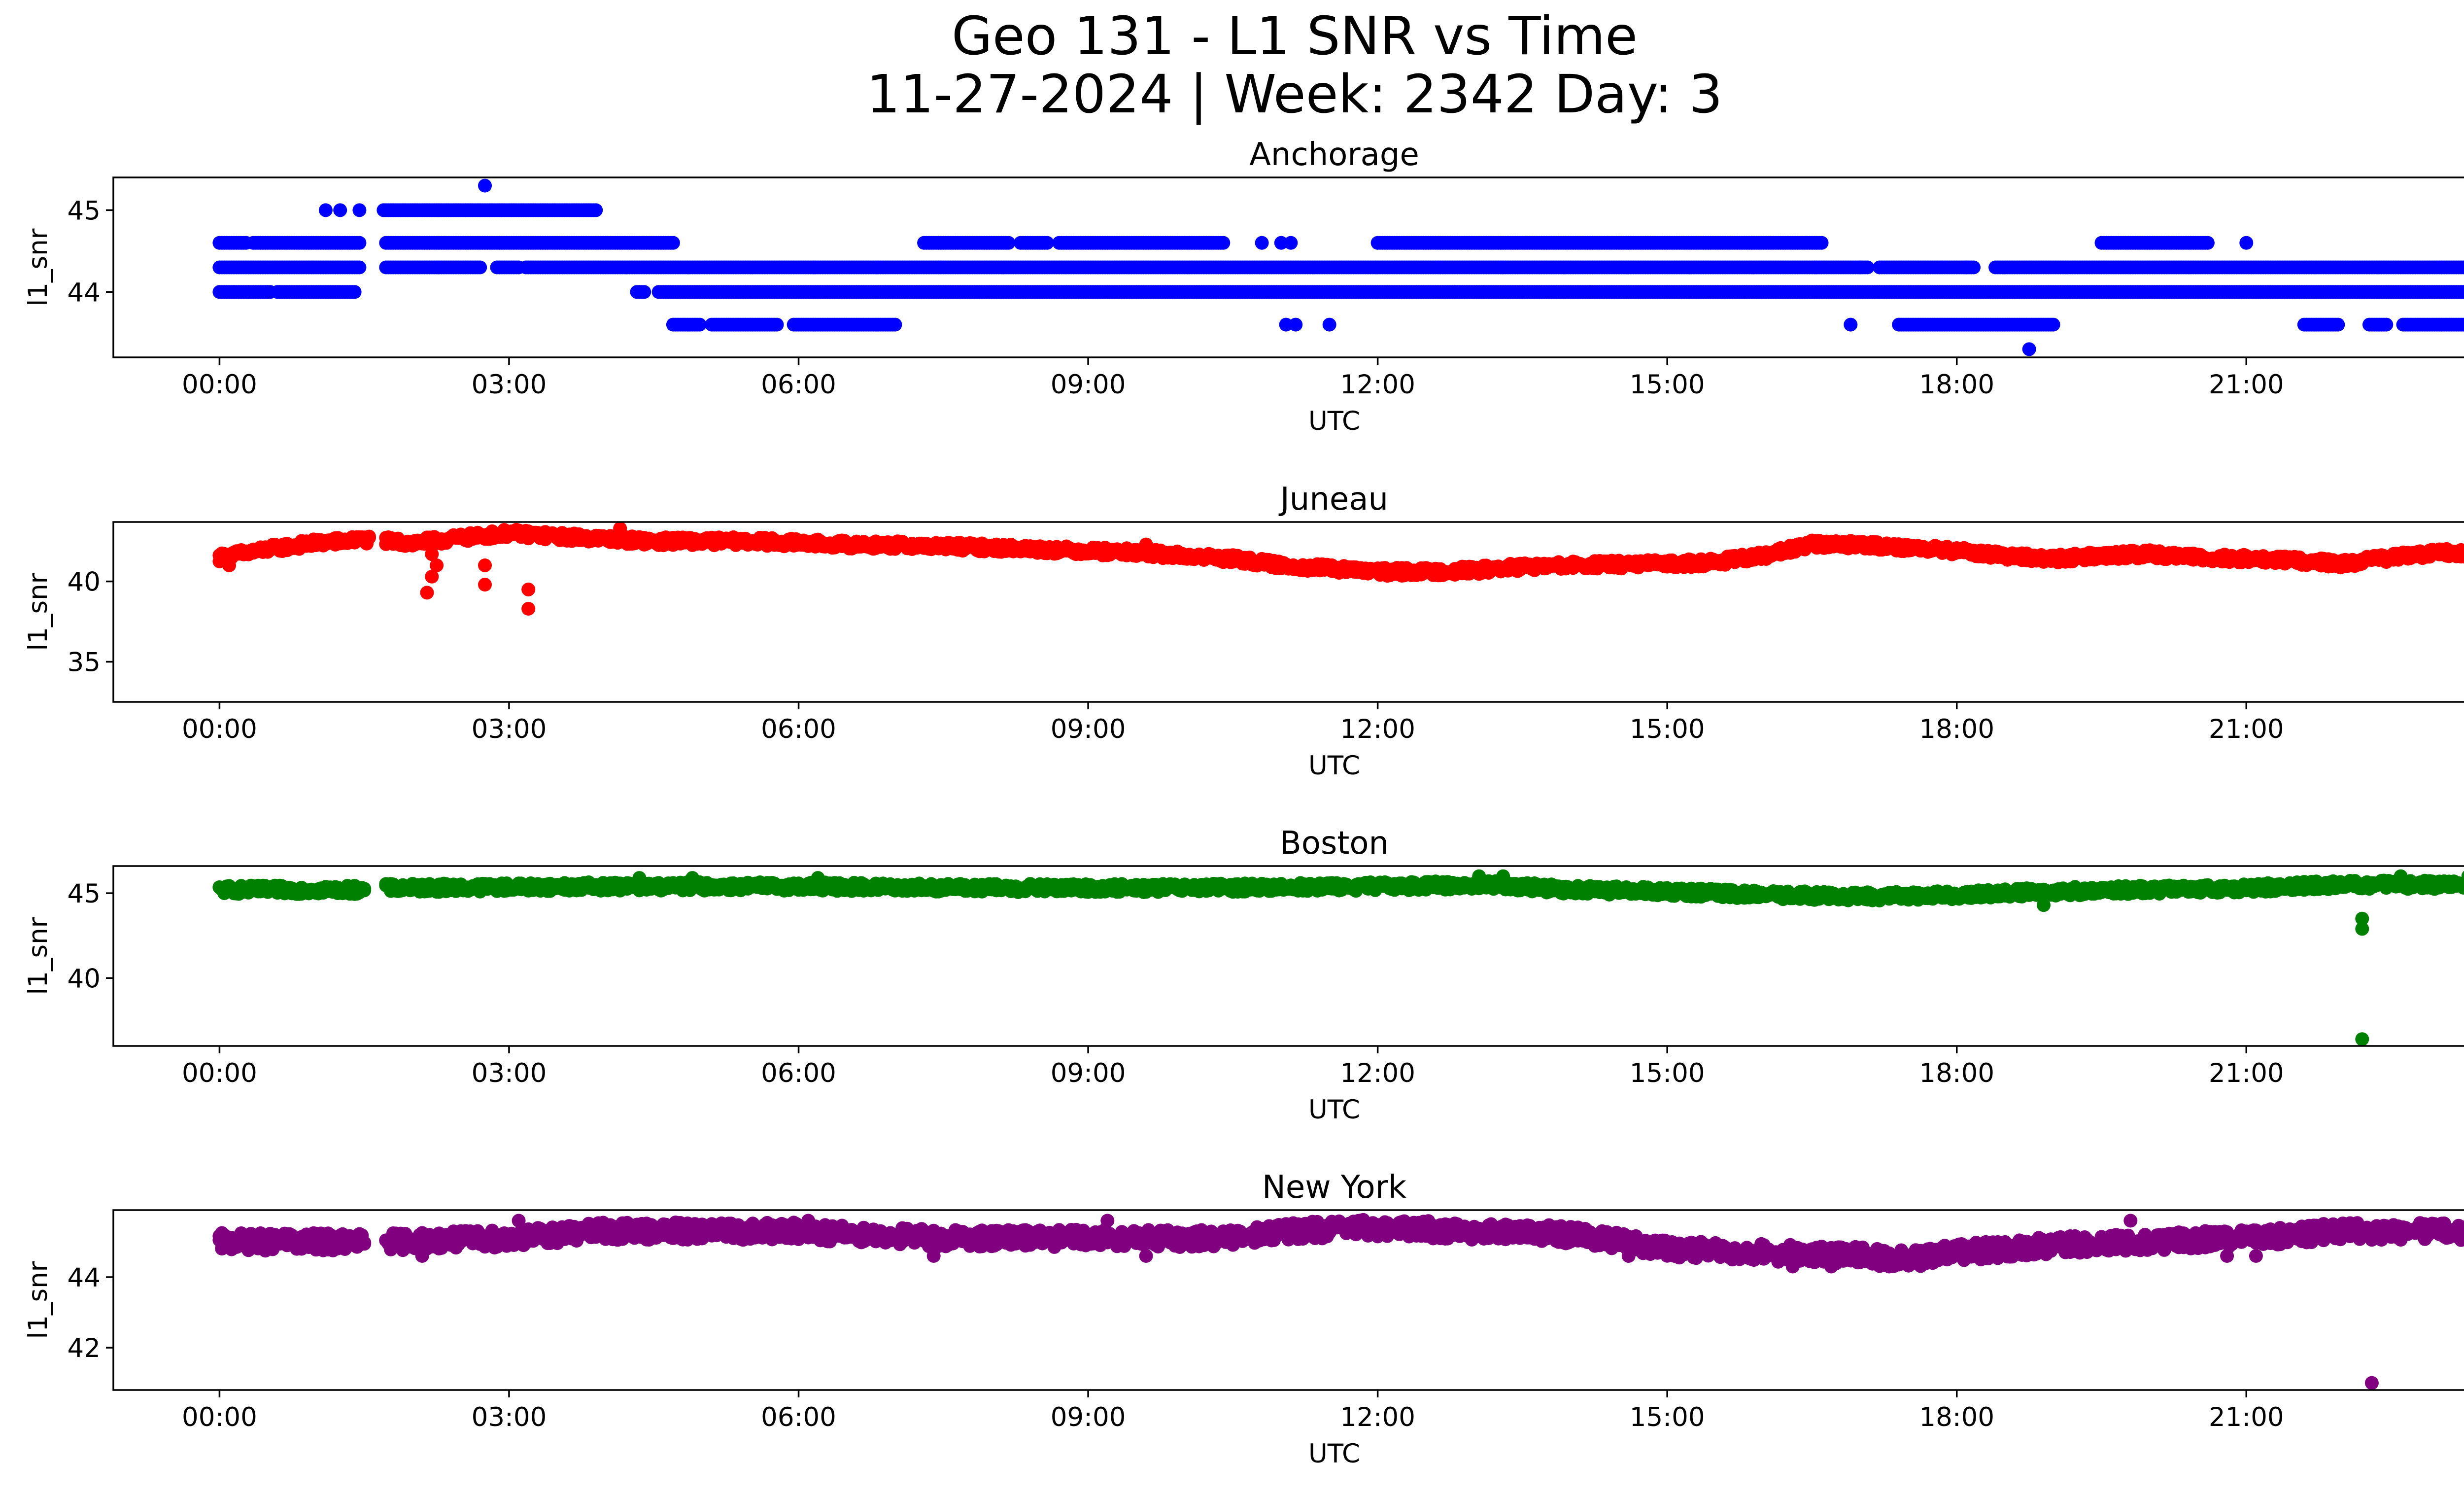 The image size is (2464, 1495). What do you see at coordinates (1295, 36) in the screenshot?
I see `figure-title-line-1: Geo 131 - L1 SNR vs Time` at bounding box center [1295, 36].